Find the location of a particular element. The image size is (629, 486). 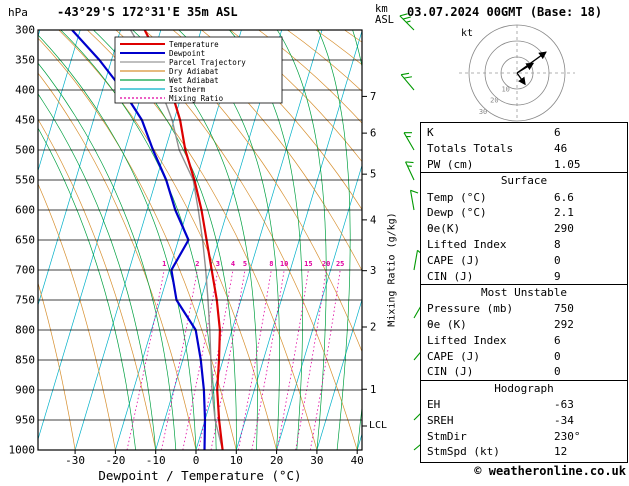

mixing-ratio-axis-title: Mixing Ratio (g/kg) is located at coordinates (392, 269).